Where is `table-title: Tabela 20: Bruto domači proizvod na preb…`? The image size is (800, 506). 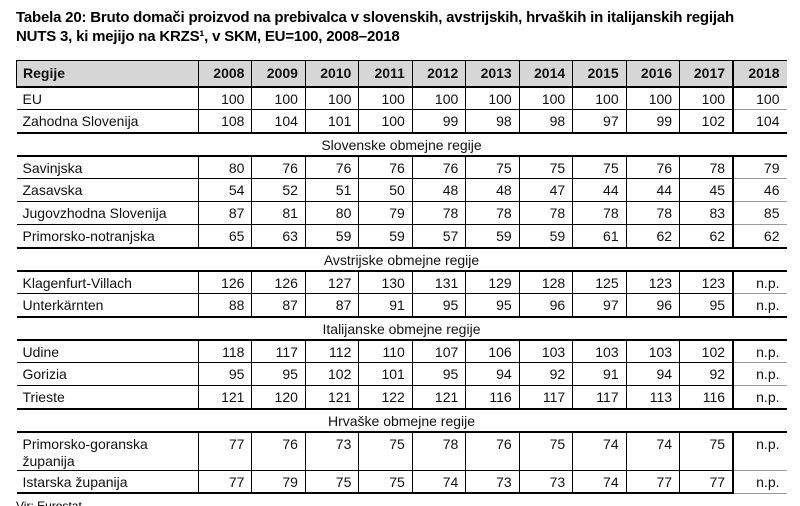
table-title: Tabela 20: Bruto domači proizvod na preb… is located at coordinates (403, 27).